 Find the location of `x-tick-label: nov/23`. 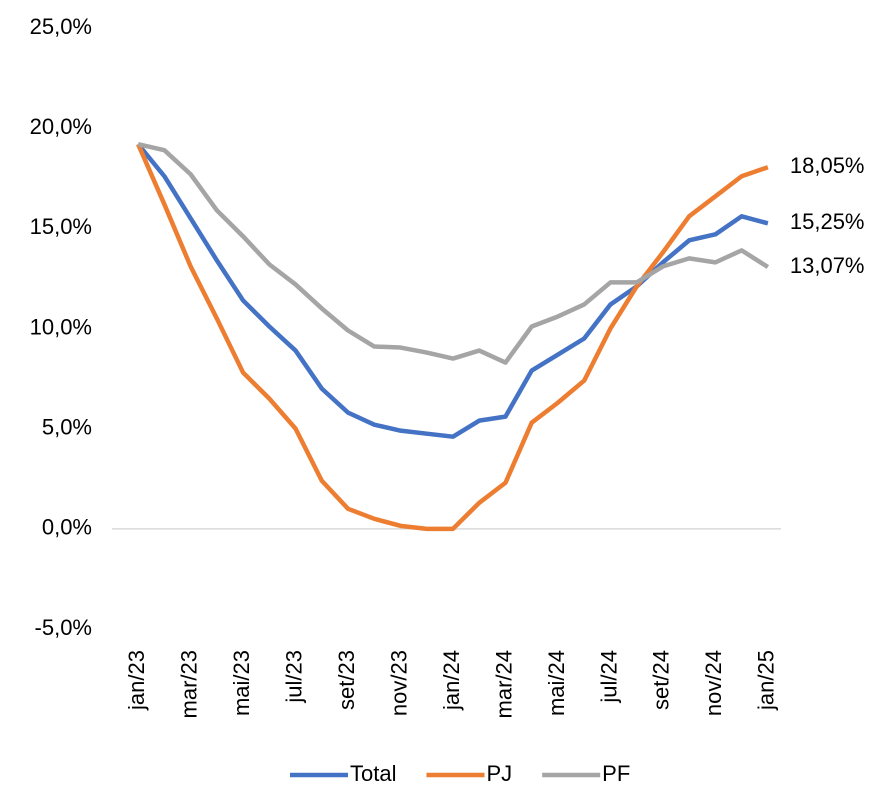

x-tick-label: nov/23 is located at coordinates (398, 683).